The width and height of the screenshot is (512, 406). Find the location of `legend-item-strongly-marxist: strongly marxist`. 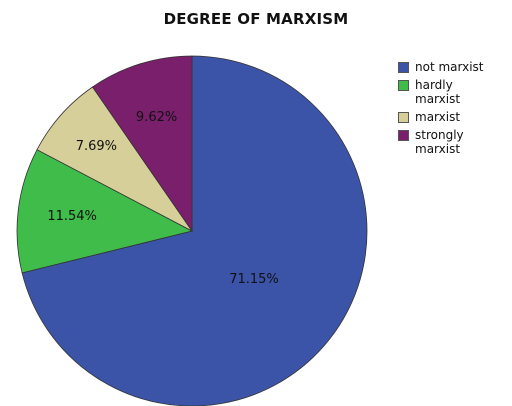

legend-item-strongly-marxist: strongly marxist is located at coordinates (446, 142).